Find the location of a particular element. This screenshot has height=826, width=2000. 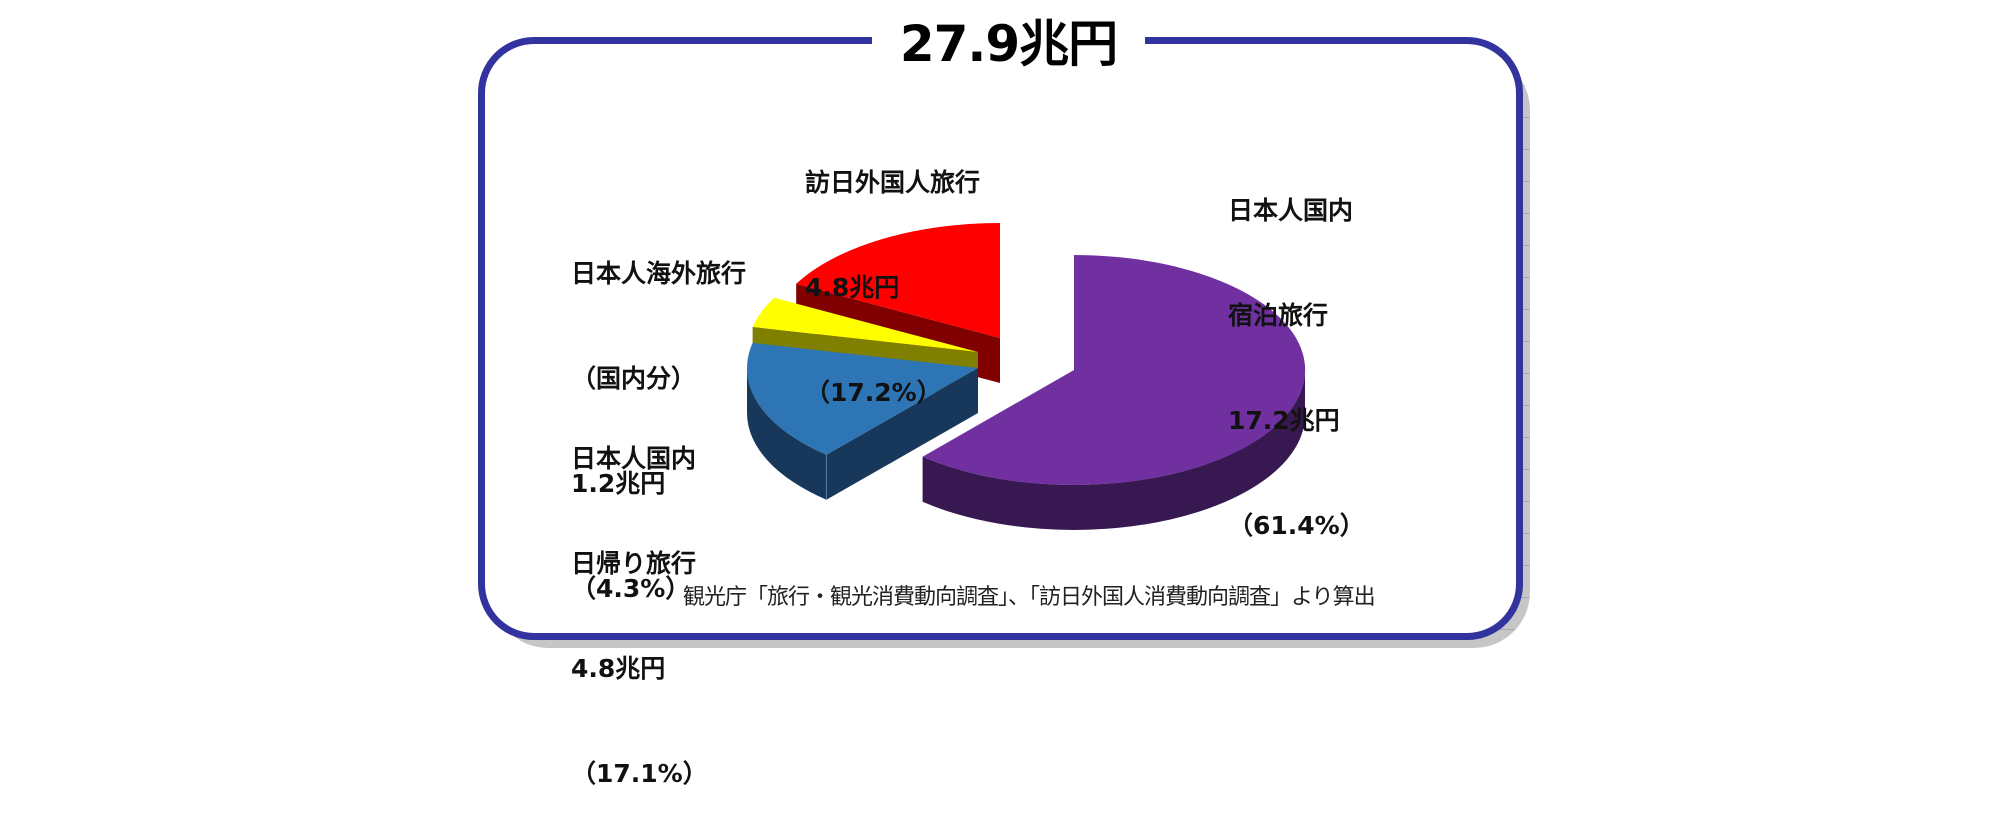

pie-chart is located at coordinates (1026, 376).